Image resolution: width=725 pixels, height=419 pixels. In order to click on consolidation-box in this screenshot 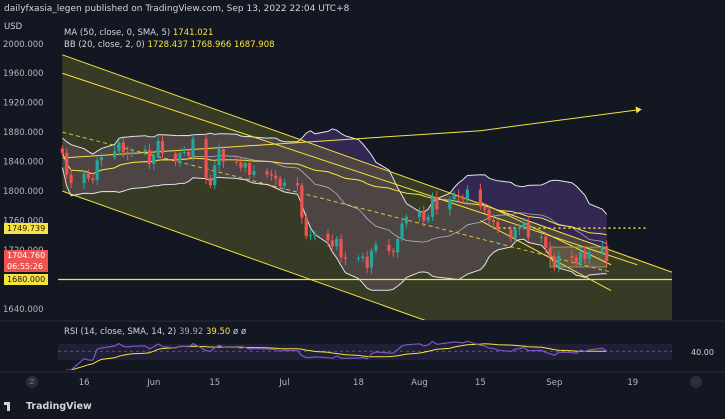, I will do `click(578, 257)`.